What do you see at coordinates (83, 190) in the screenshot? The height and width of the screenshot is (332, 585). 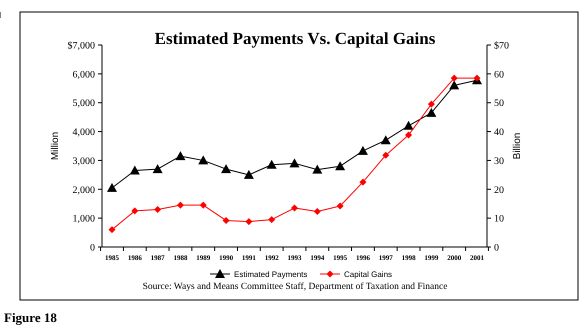 I see `y-tick-label: 2,000` at bounding box center [83, 190].